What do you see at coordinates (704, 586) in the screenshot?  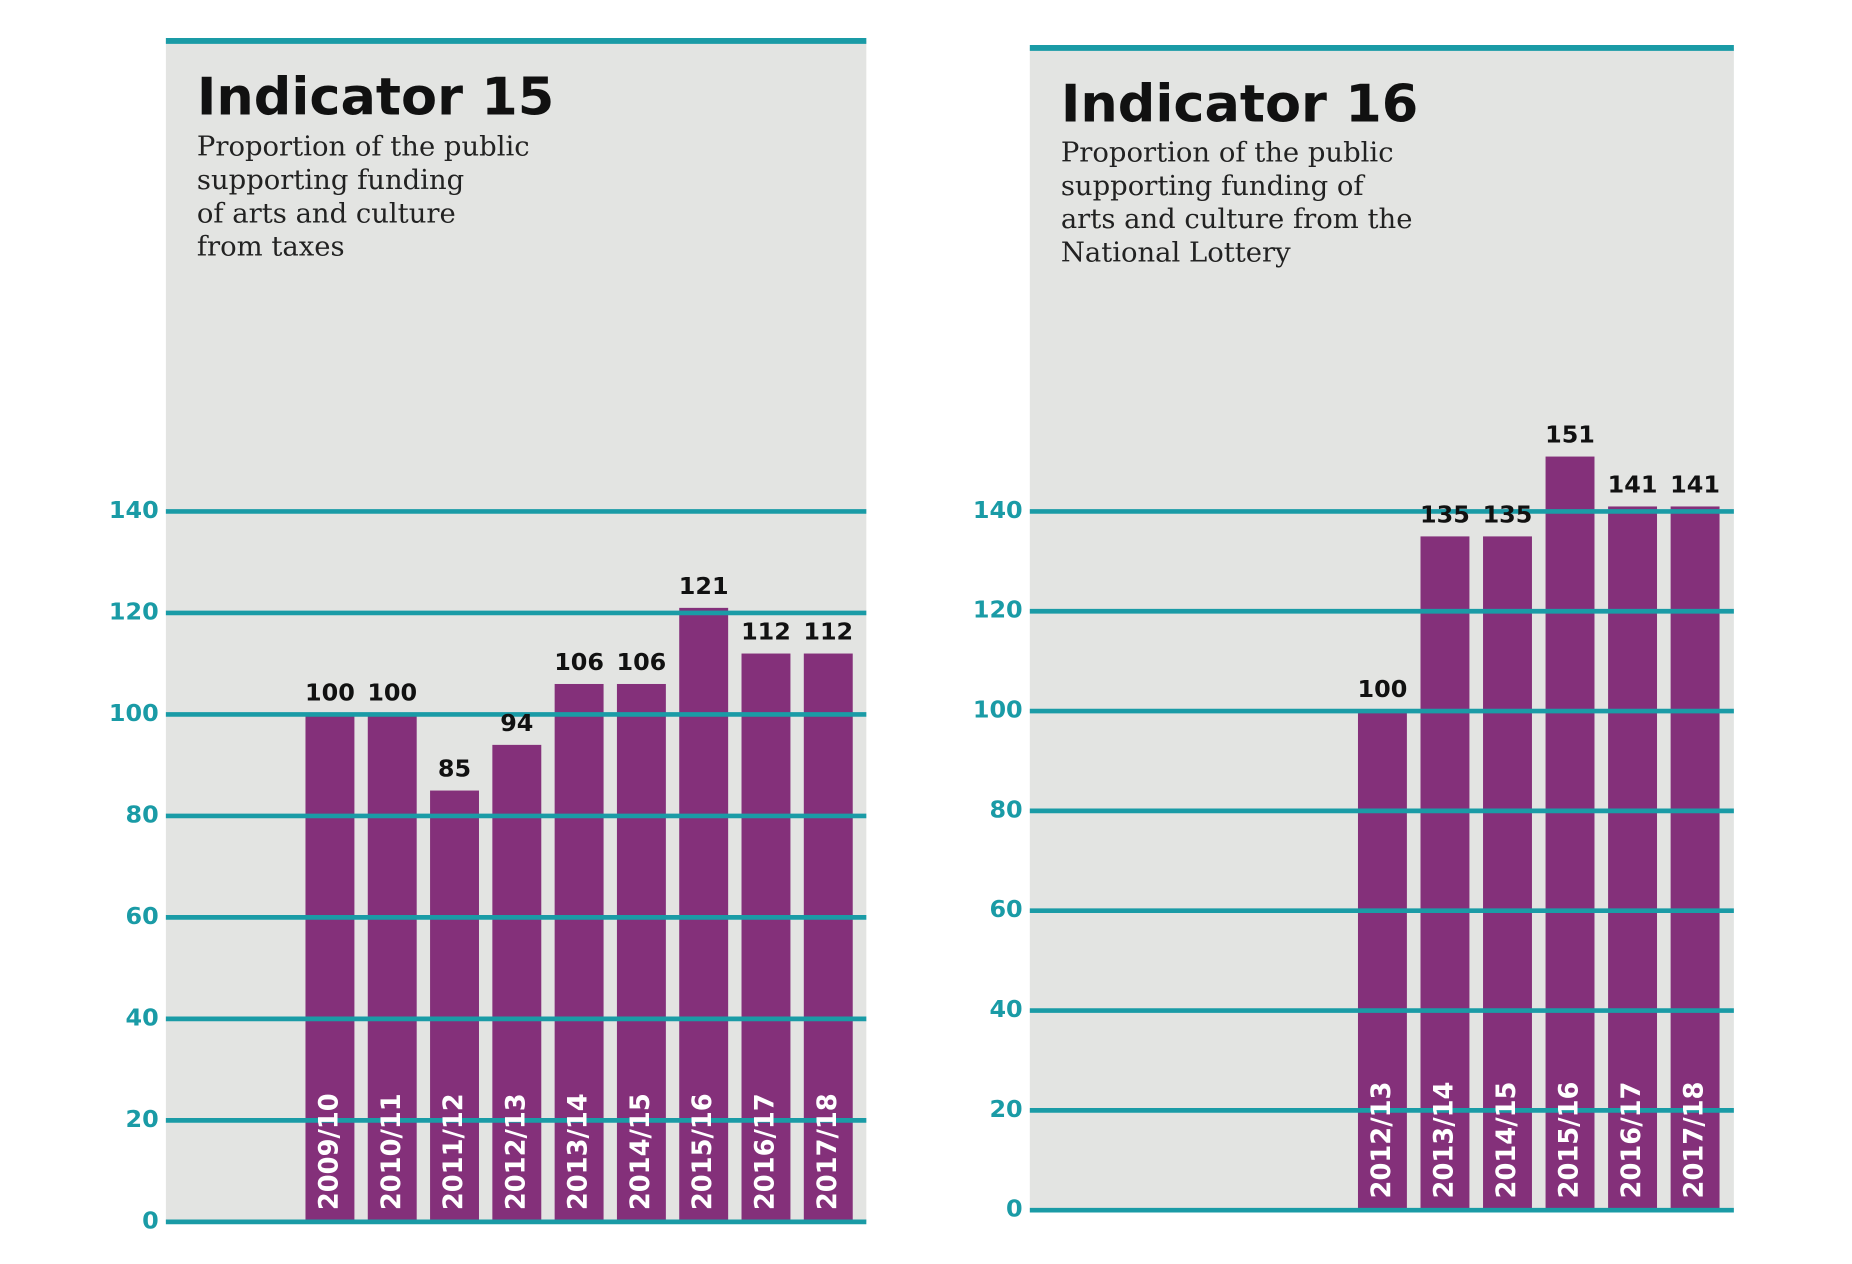 I see `value-label: 121` at bounding box center [704, 586].